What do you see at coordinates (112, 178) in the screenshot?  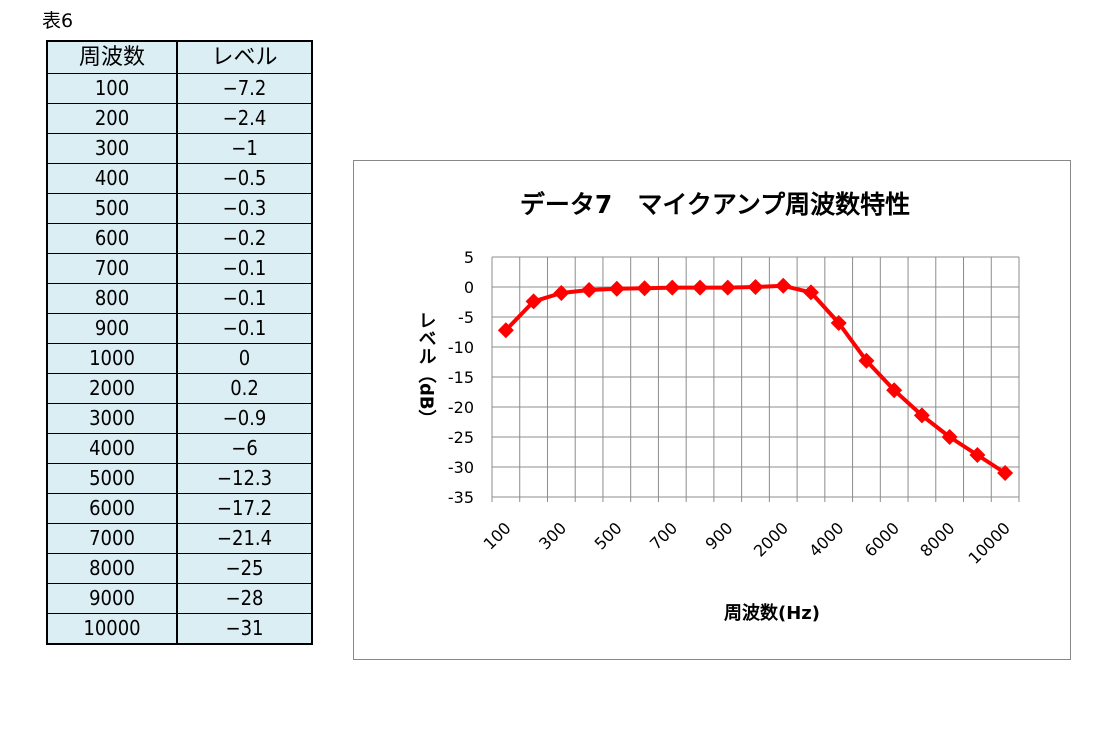 I see `frequency-cell: 400` at bounding box center [112, 178].